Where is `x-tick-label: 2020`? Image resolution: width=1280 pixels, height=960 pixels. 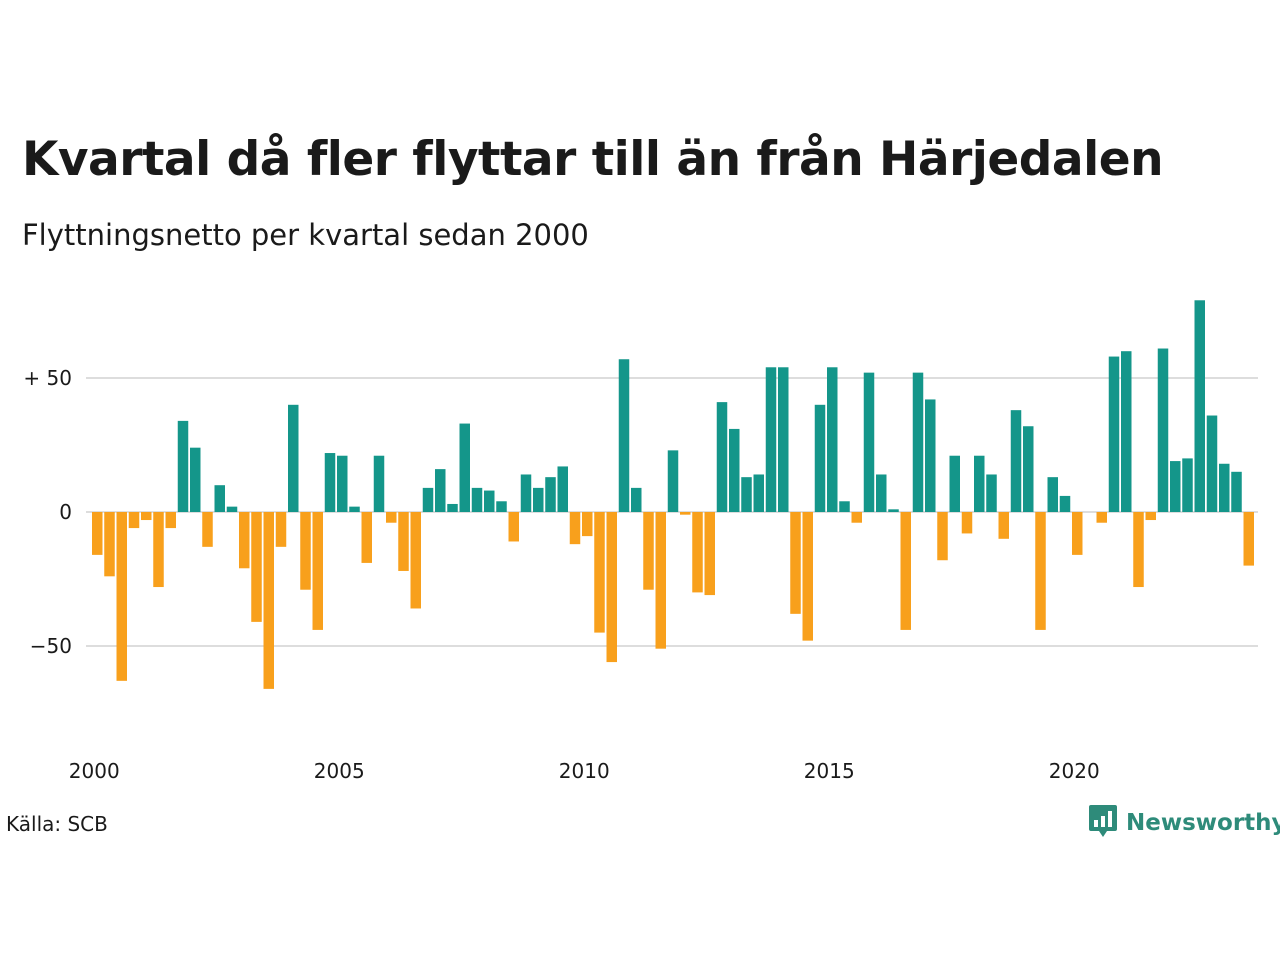 x-tick-label: 2020 is located at coordinates (1074, 771).